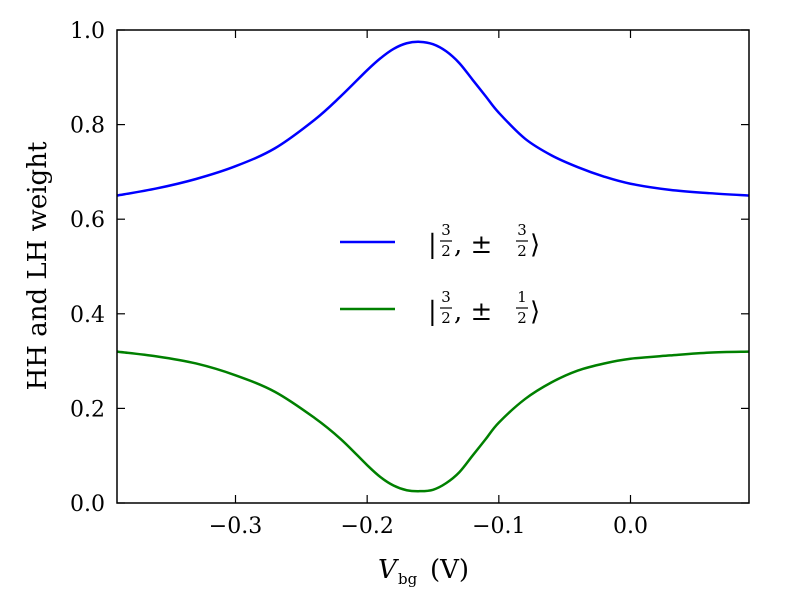  What do you see at coordinates (522, 251) in the screenshot?
I see `legend-label-hh-frac2-den: 2` at bounding box center [522, 251].